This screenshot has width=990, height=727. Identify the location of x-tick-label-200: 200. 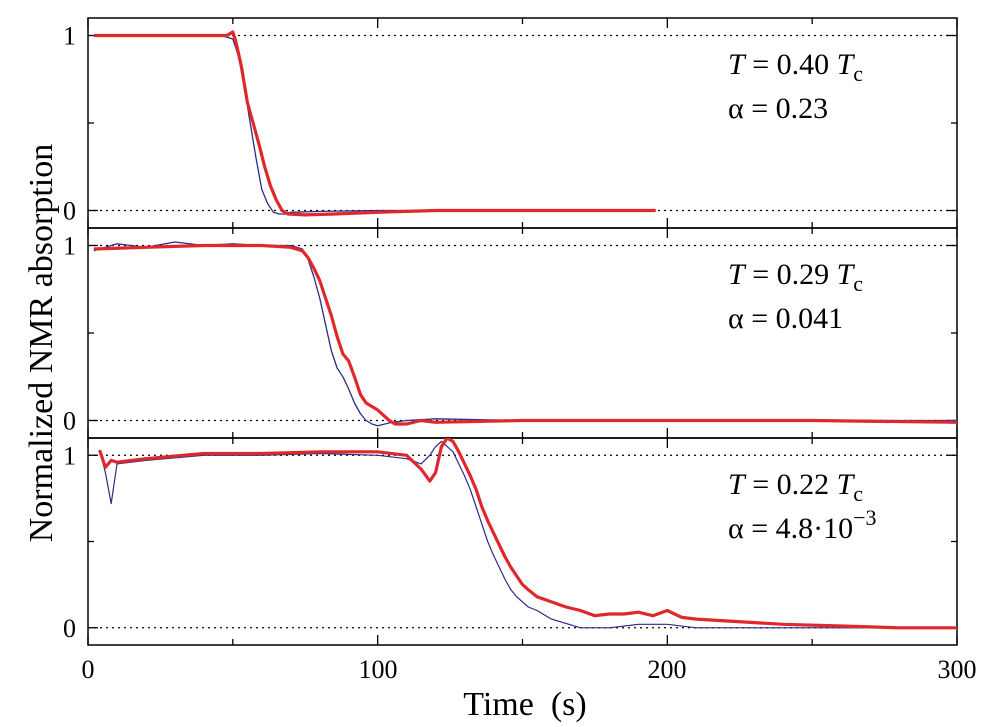
(667, 669).